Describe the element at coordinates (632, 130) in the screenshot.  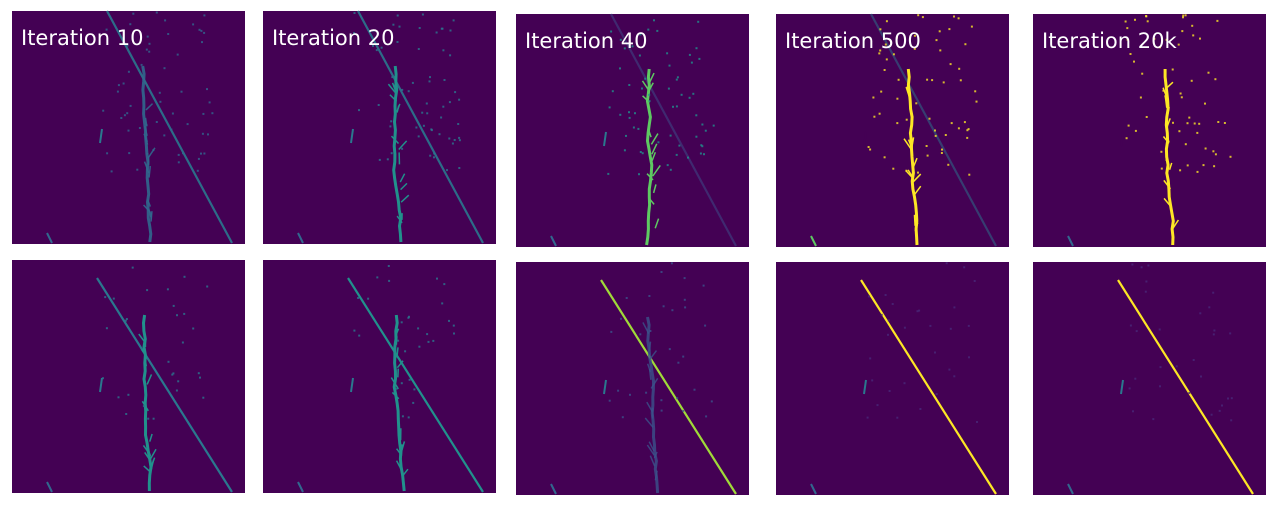
I see `panel: Iteration 40` at that location.